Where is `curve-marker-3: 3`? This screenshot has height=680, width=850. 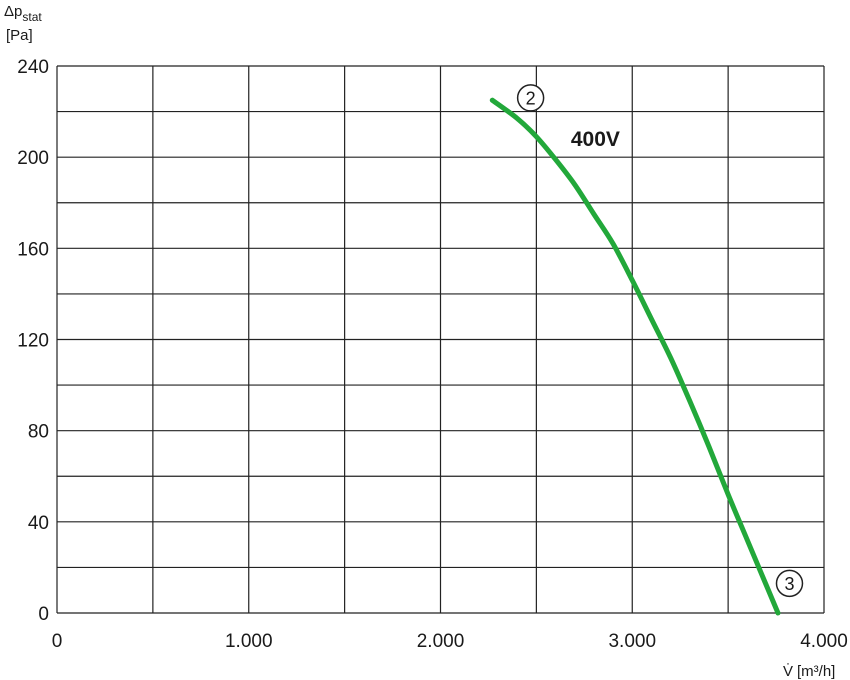
curve-marker-3: 3 is located at coordinates (789, 583).